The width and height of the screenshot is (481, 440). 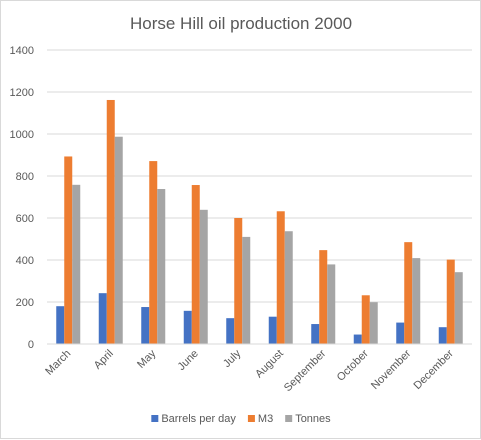 I want to click on legend-label-tonnes: Tonnes, so click(x=313, y=419).